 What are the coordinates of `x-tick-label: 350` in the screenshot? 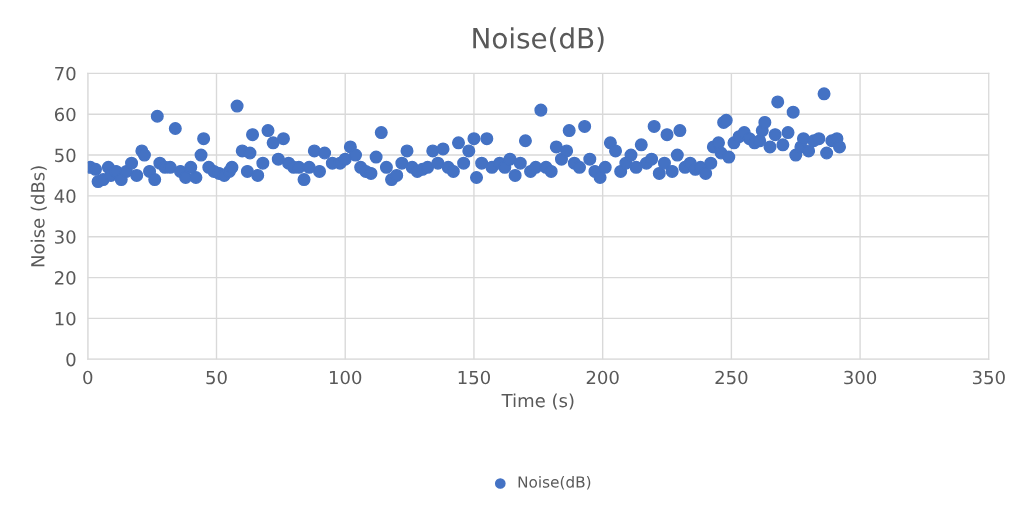 It's located at (988, 377).